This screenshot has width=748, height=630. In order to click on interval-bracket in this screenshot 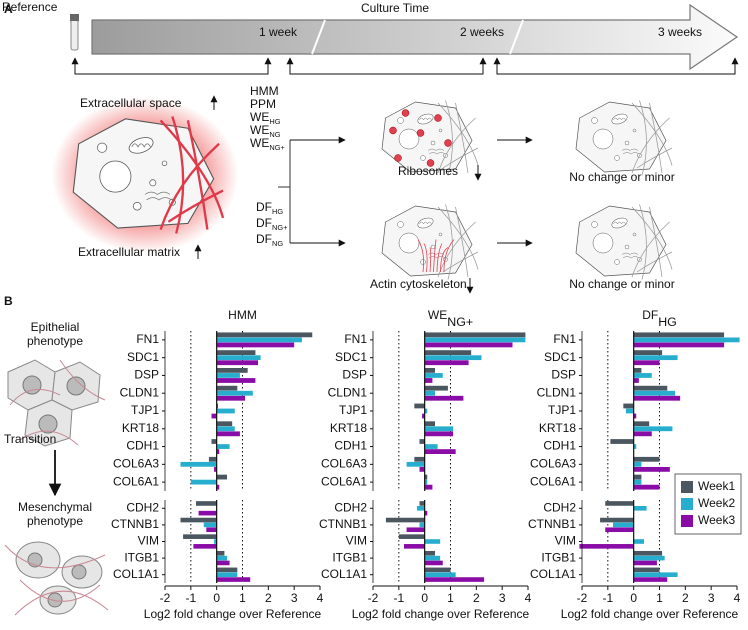, I will do `click(171, 67)`.